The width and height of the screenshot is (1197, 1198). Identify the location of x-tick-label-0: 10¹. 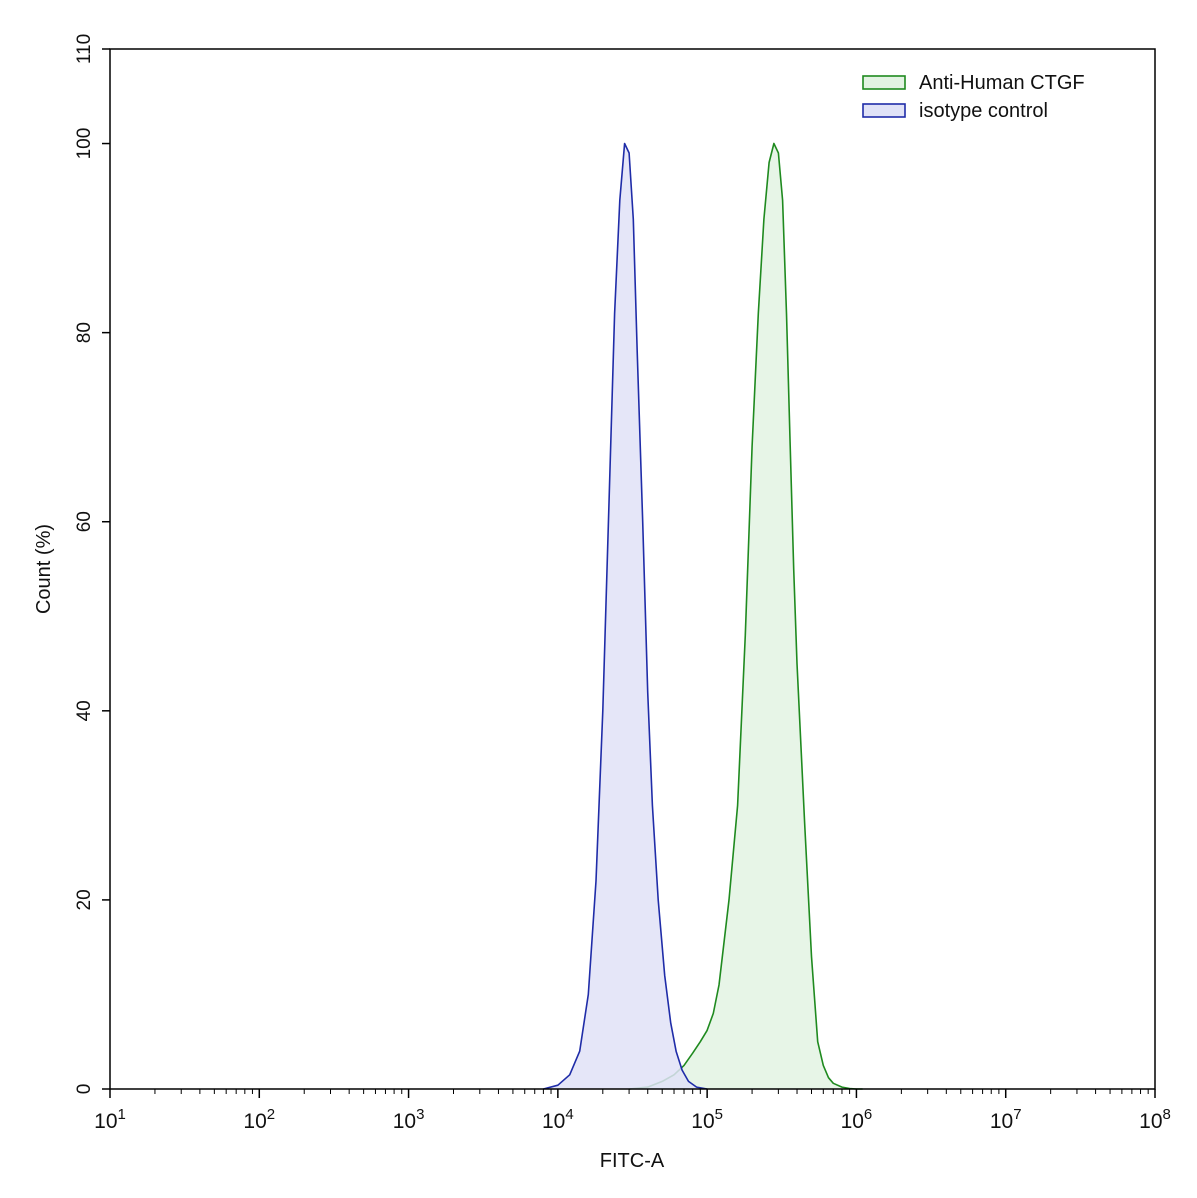
(110, 1119).